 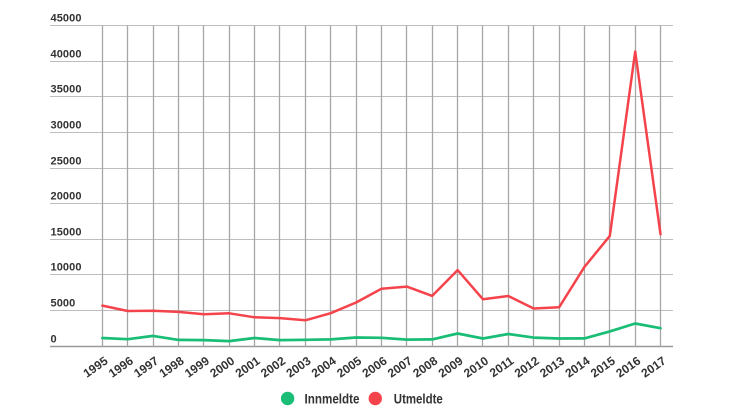 I want to click on svg-text: 30000, so click(x=66, y=125).